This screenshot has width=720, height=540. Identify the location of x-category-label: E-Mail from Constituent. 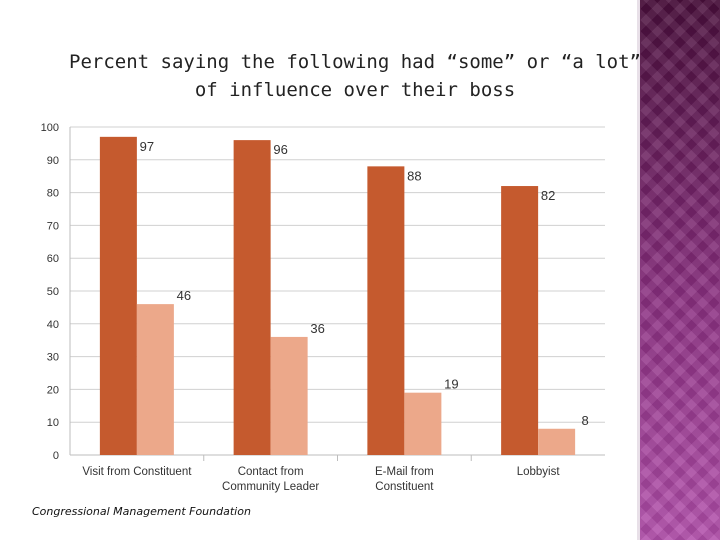
(404, 479).